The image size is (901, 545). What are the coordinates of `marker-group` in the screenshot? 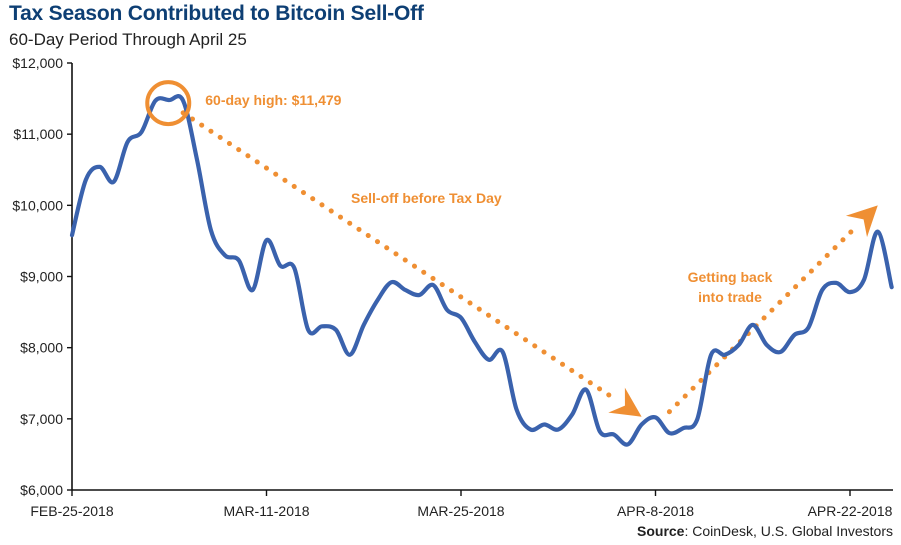 It's located at (168, 103).